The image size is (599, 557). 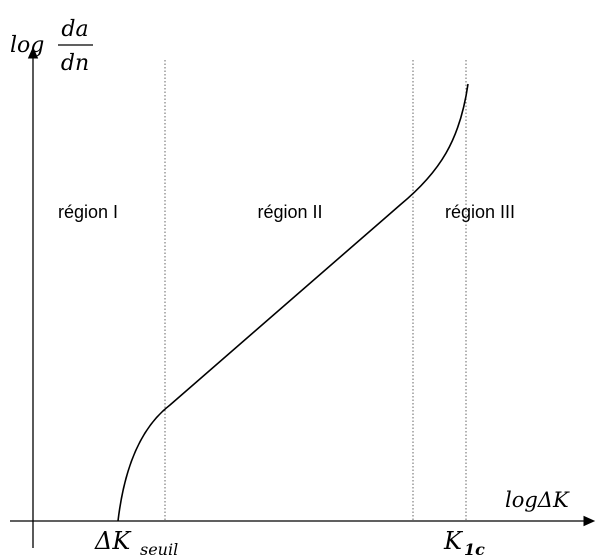 What do you see at coordinates (27, 45) in the screenshot?
I see `y-label-prefix: log` at bounding box center [27, 45].